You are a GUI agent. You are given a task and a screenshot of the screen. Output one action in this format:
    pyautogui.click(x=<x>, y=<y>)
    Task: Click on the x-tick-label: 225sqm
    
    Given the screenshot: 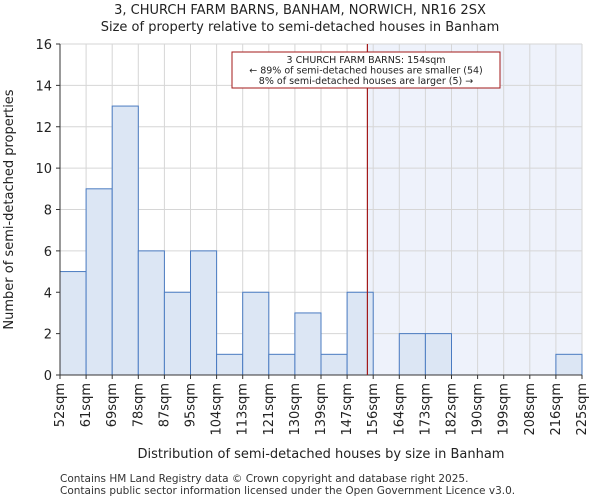 What is the action you would take?
    pyautogui.click(x=582, y=409)
    